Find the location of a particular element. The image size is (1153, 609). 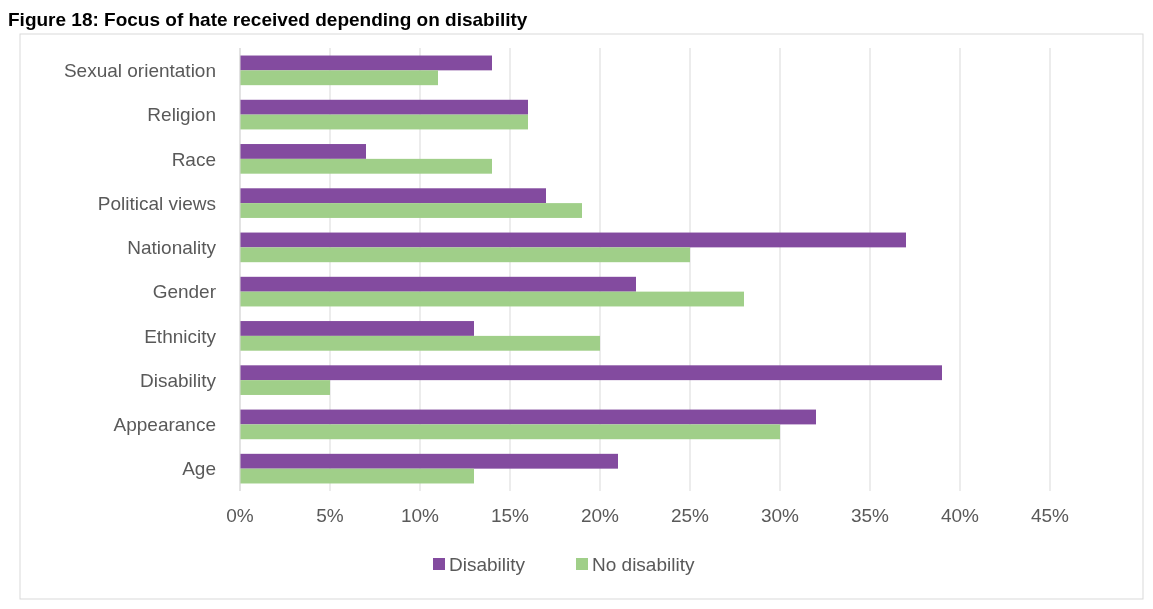

x-tick-label: 10% is located at coordinates (420, 515).